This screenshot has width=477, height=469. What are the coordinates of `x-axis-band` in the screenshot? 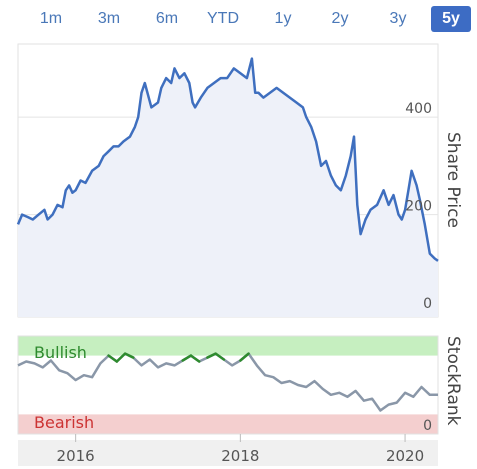 It's located at (228, 453).